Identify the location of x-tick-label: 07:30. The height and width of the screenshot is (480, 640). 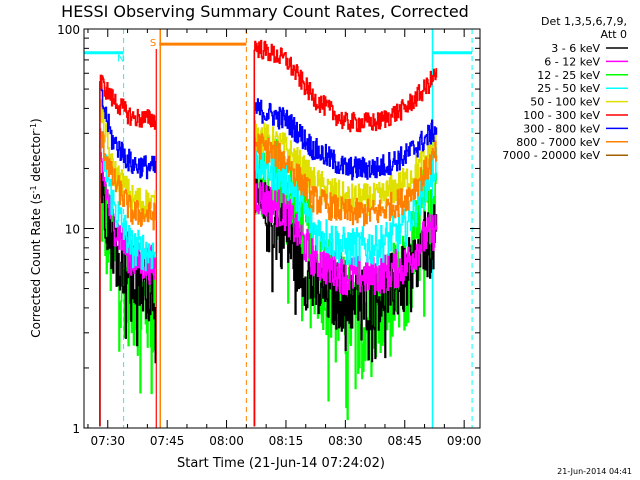
(107, 441).